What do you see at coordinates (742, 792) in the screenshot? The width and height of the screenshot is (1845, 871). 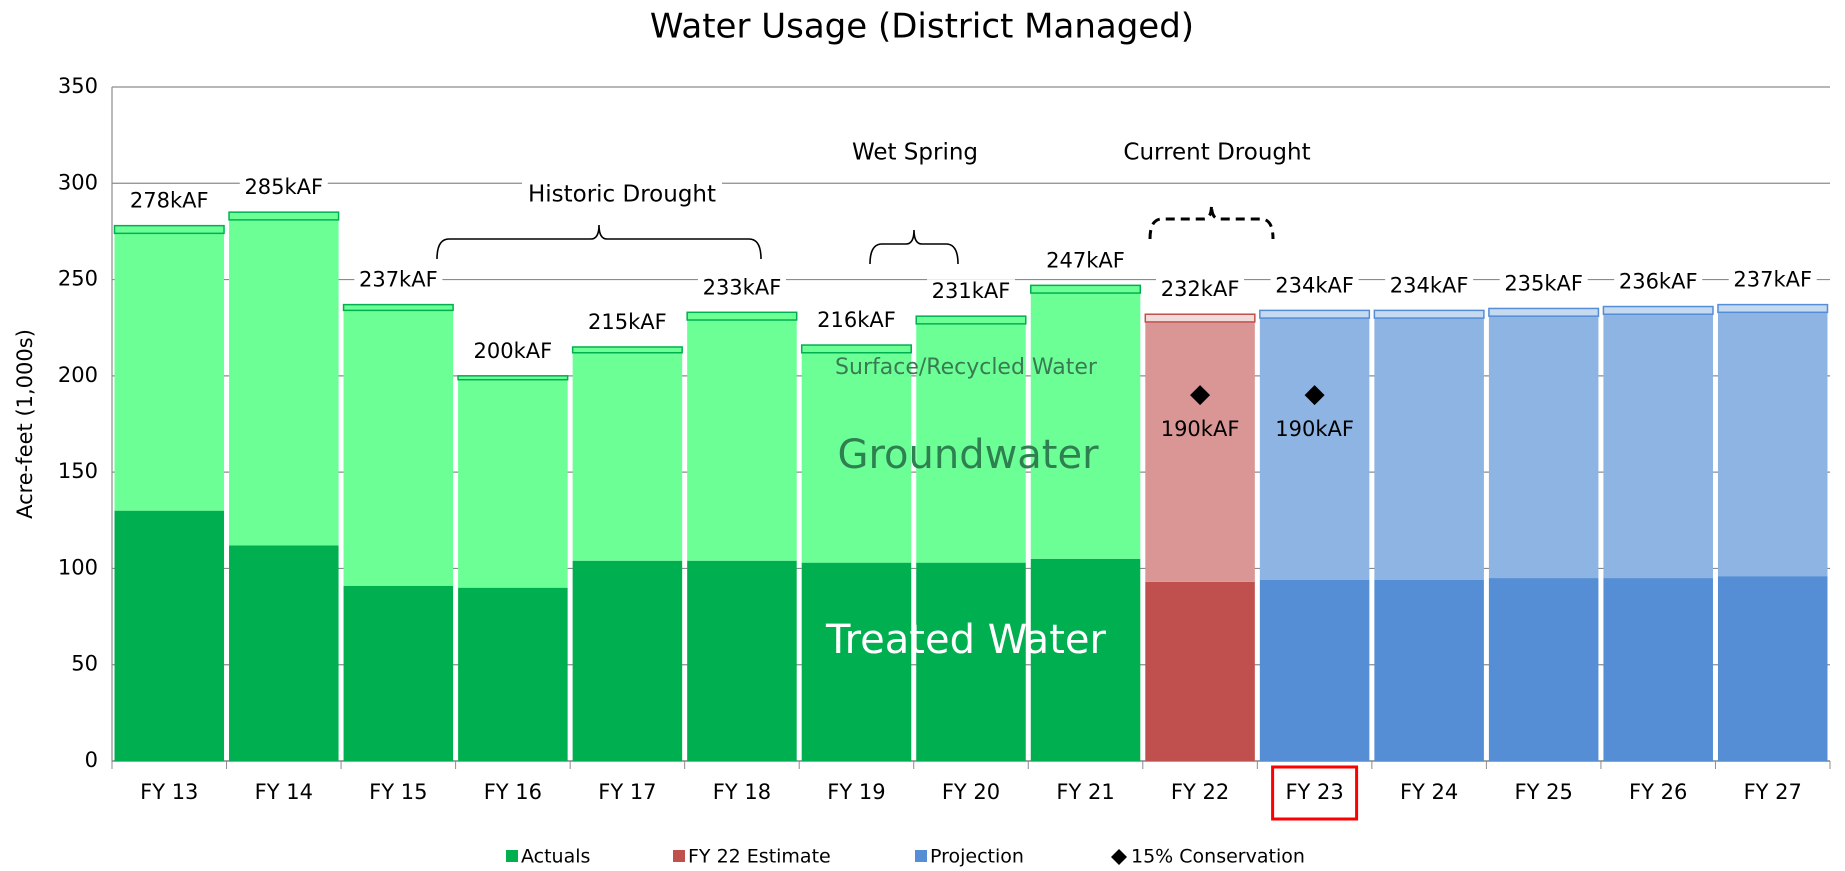 I see `x-tick-label: FY 18` at bounding box center [742, 792].